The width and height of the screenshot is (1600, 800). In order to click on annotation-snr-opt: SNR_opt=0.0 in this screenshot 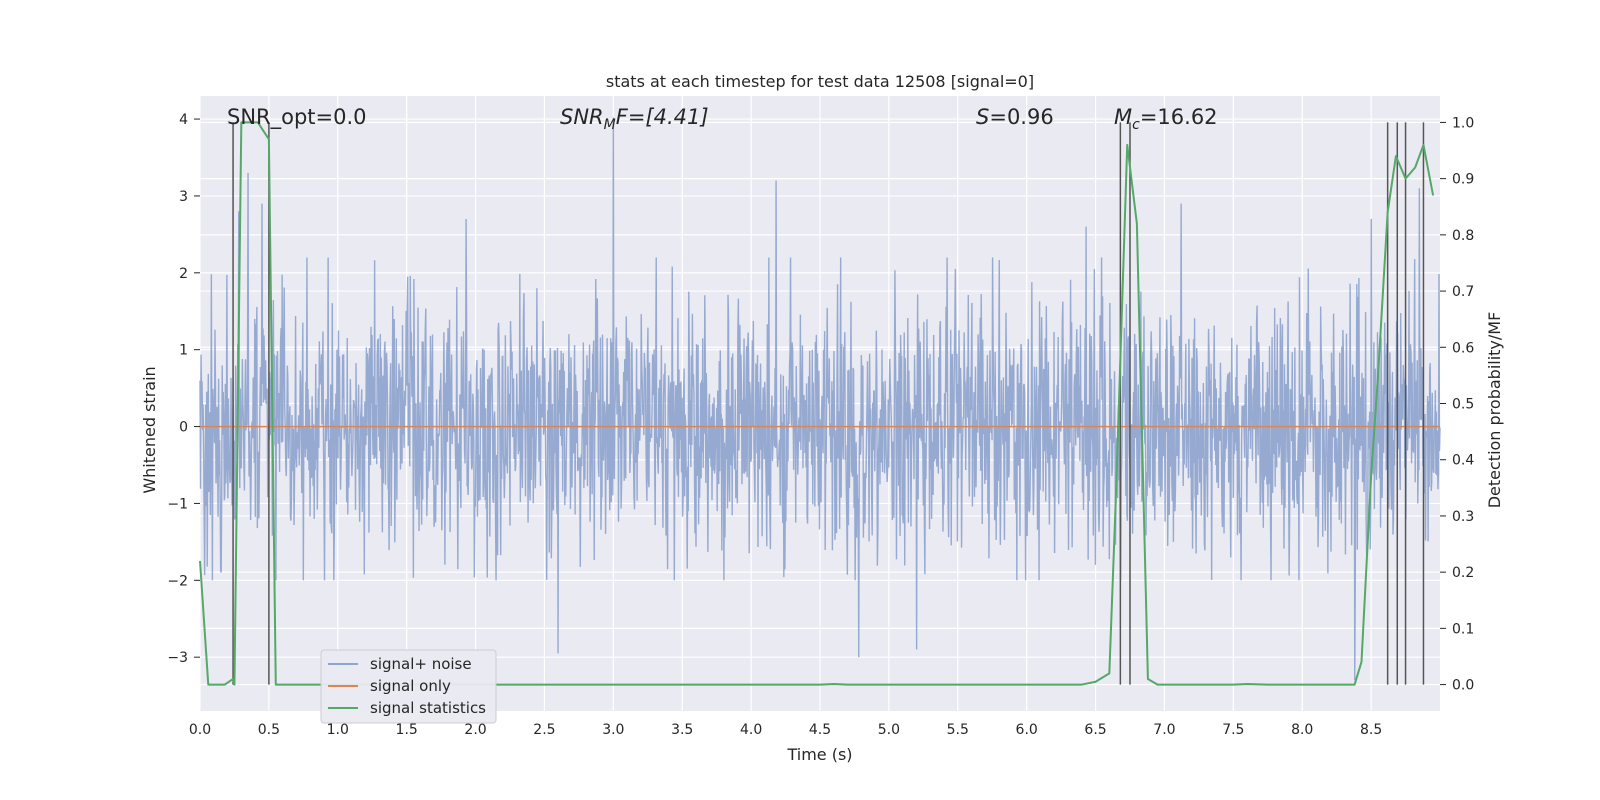, I will do `click(297, 117)`.